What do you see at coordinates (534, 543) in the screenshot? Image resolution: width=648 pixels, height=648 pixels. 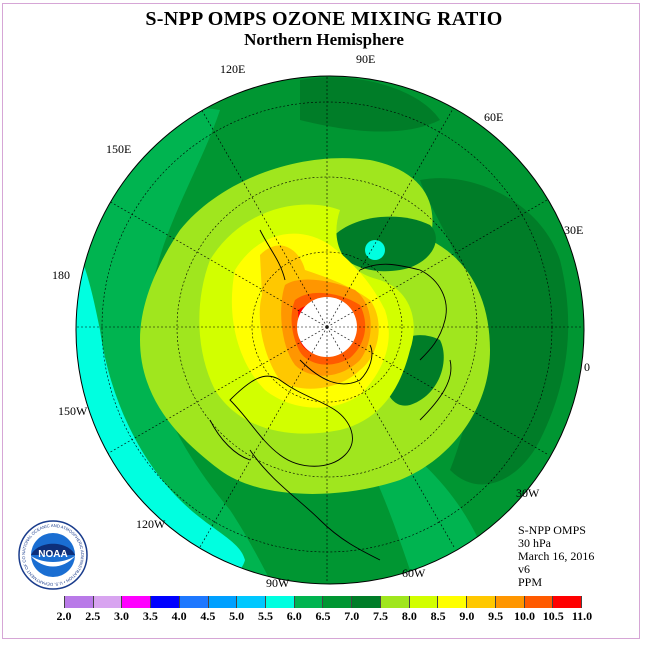 I see `info-pressure: 30 hPa` at bounding box center [534, 543].